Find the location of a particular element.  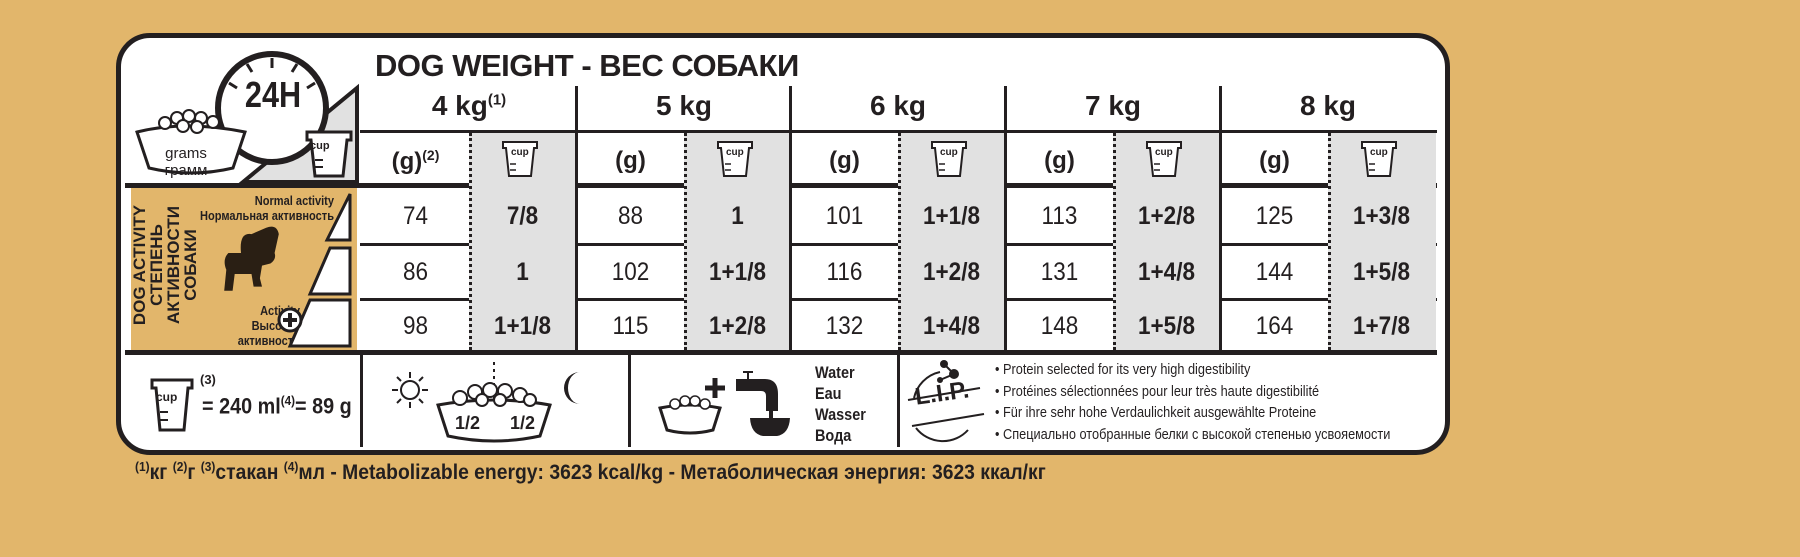

grams-value: 113 is located at coordinates (1059, 215).